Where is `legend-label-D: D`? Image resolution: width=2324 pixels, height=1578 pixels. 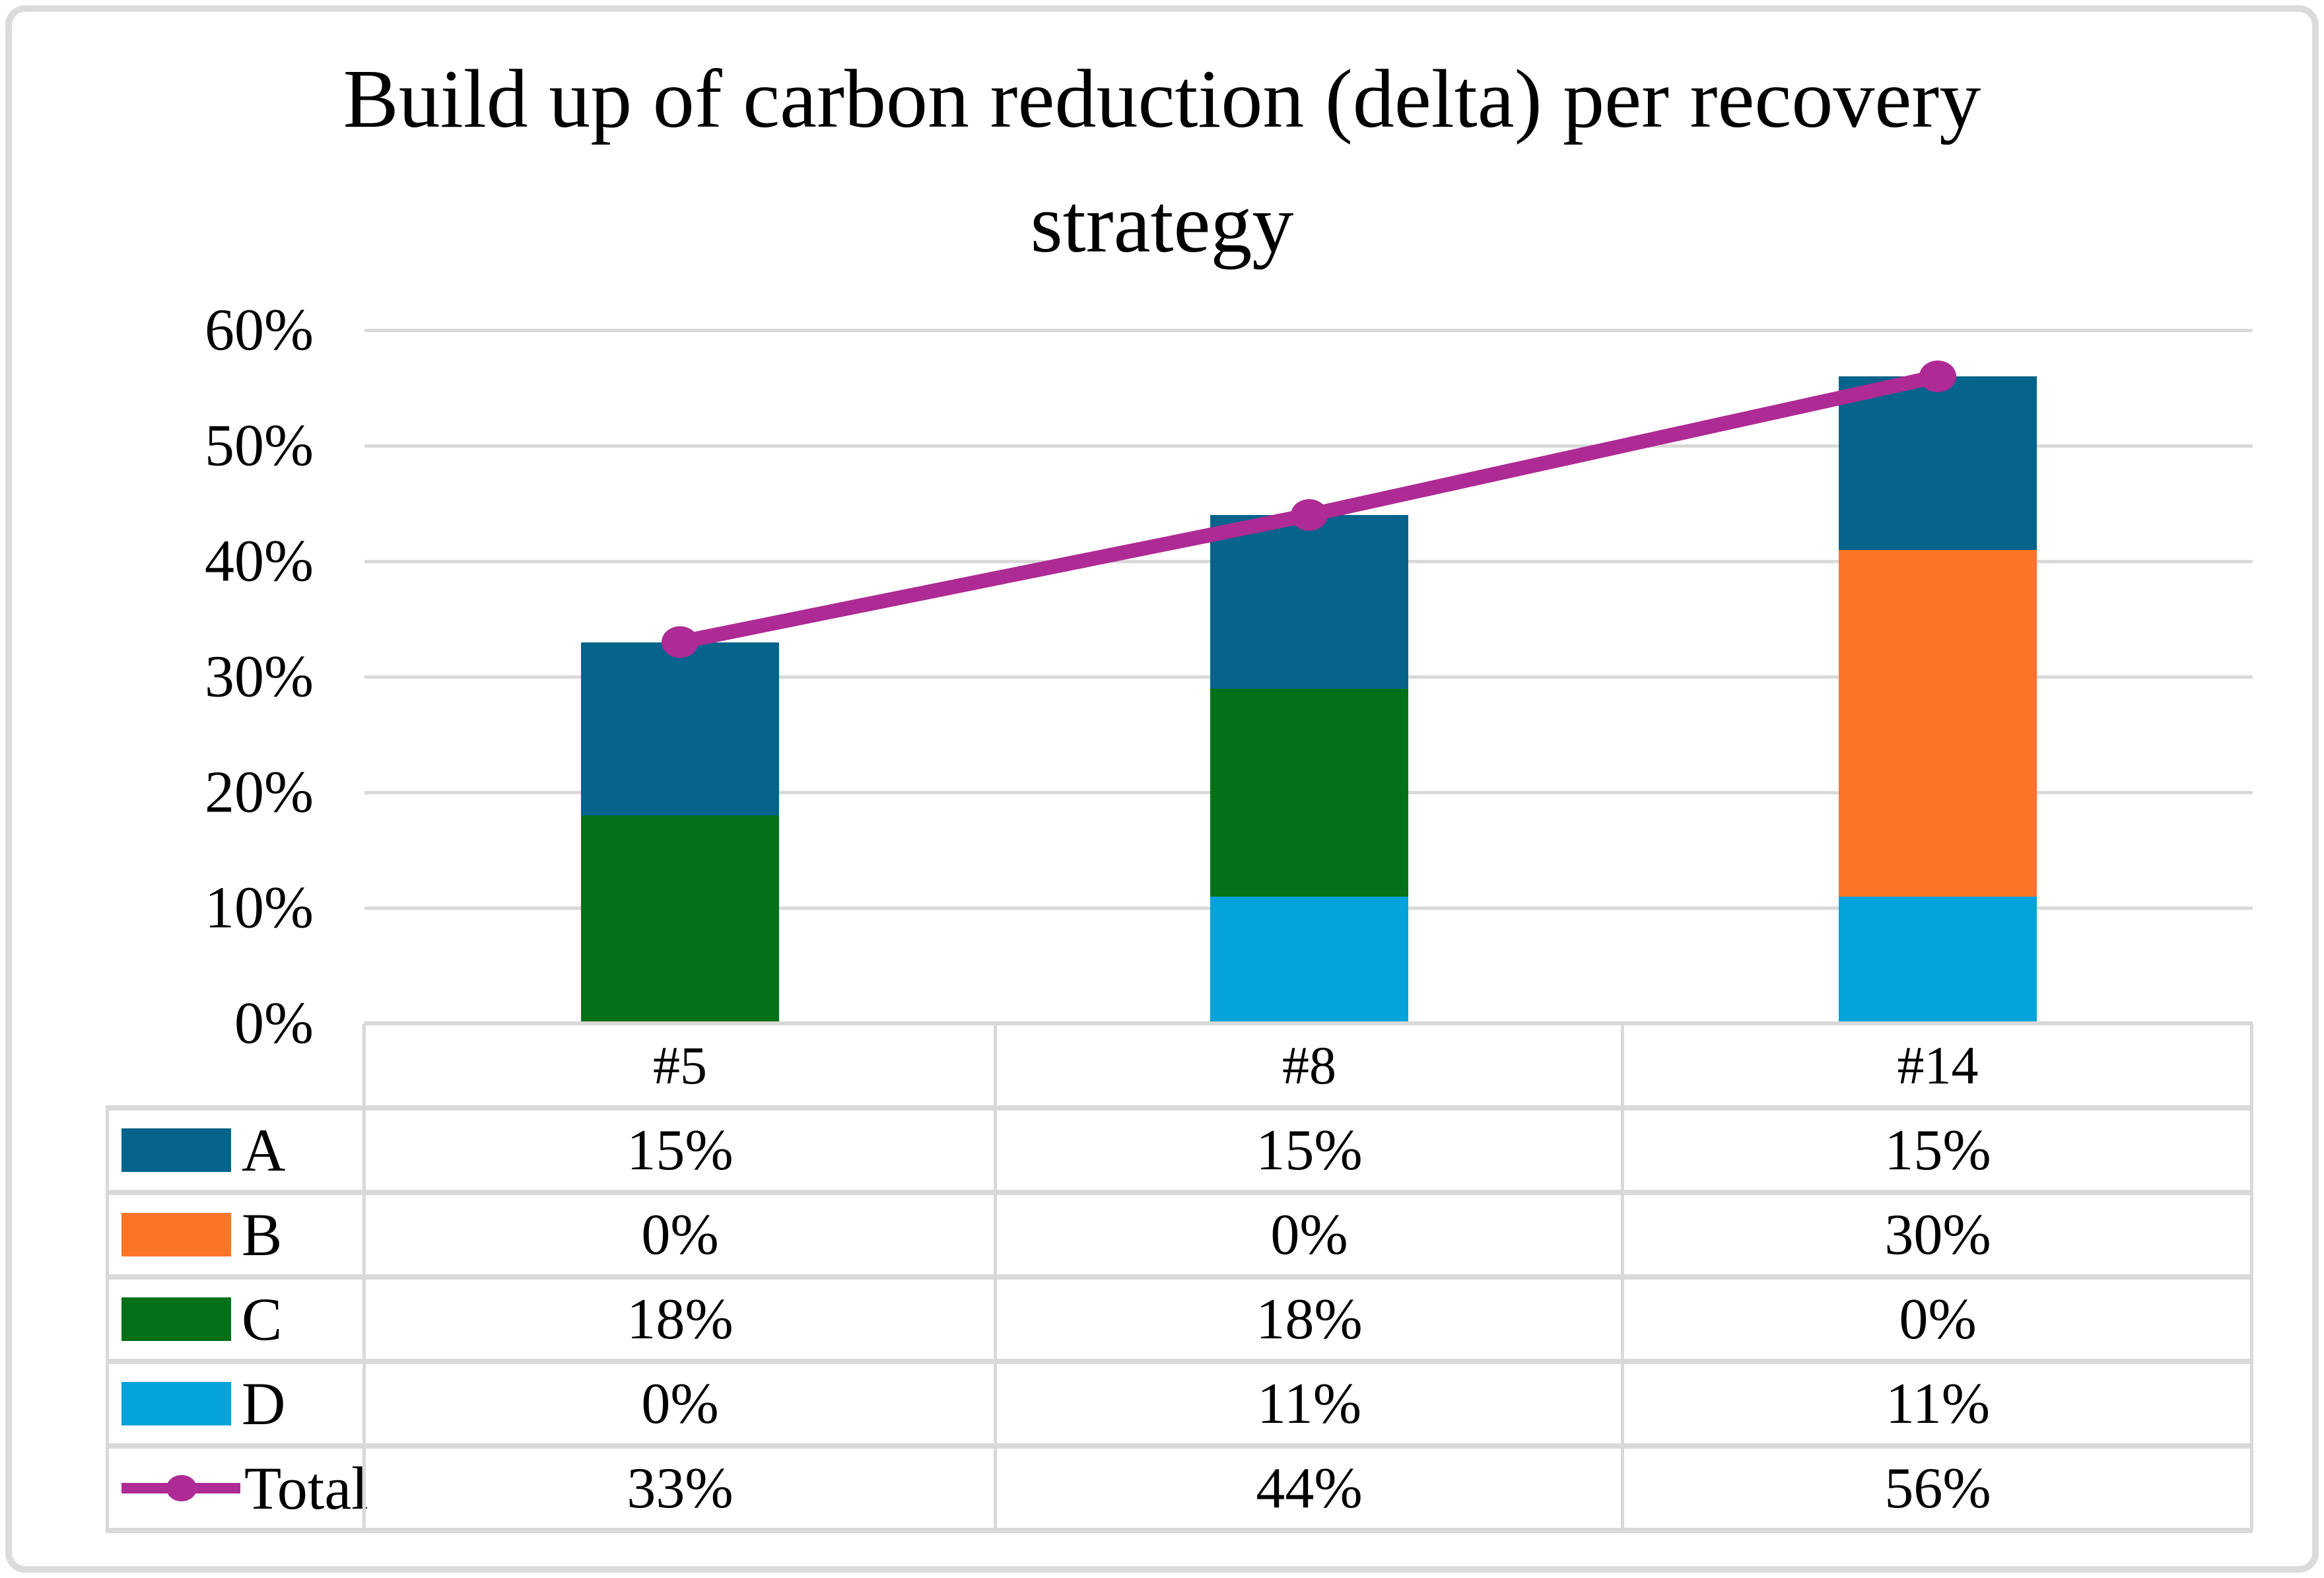
legend-label-D: D is located at coordinates (264, 1404).